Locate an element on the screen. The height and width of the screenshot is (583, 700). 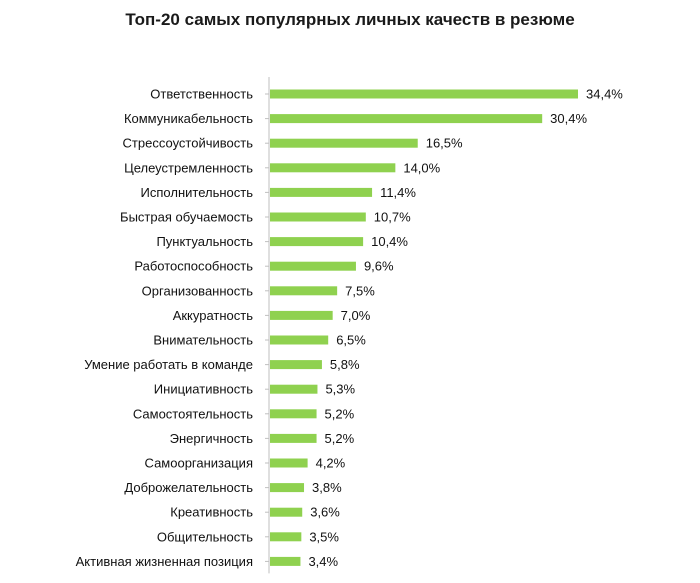
category-label: Ответственность is located at coordinates (201, 94).